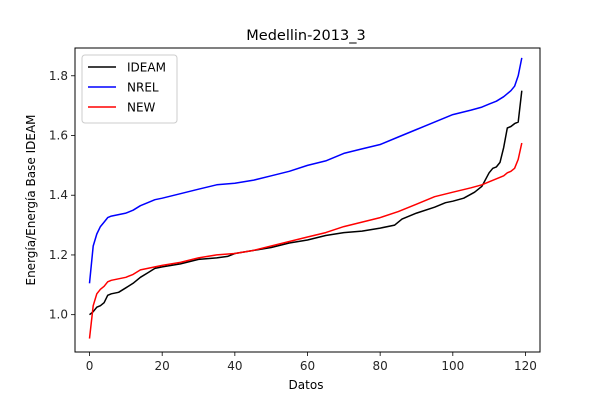 The width and height of the screenshot is (600, 400). I want to click on x-tick-label: 120, so click(525, 366).